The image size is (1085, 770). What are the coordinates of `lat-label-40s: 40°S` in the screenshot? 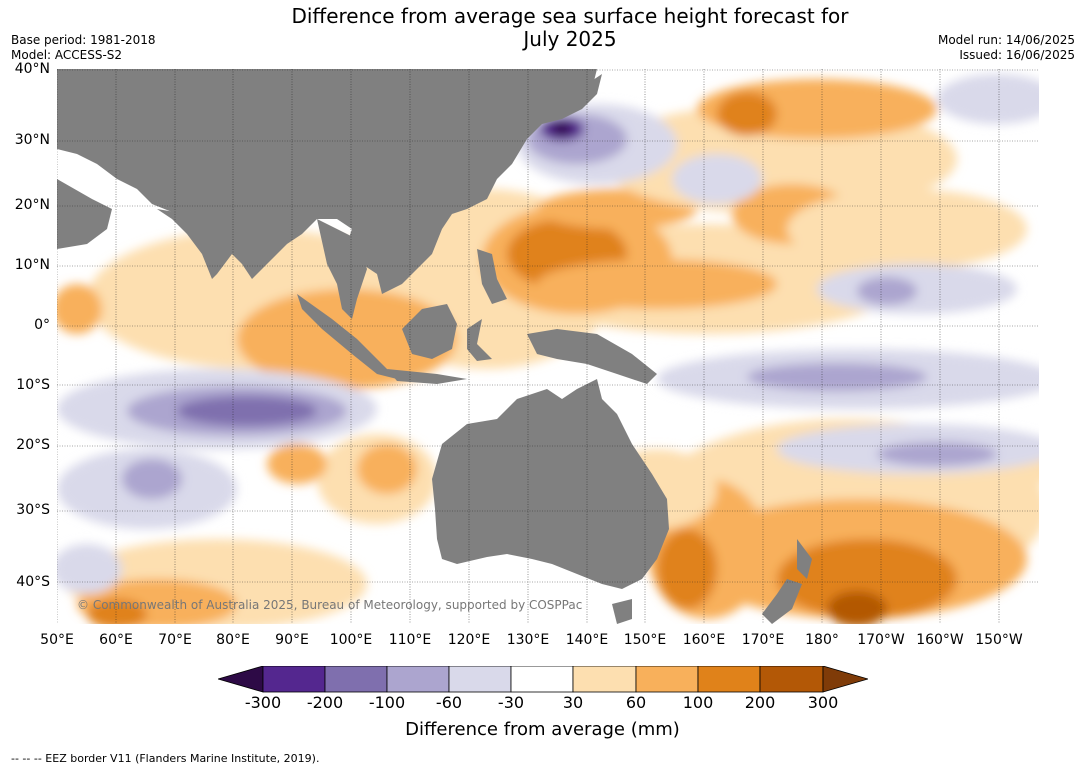 It's located at (33, 582).